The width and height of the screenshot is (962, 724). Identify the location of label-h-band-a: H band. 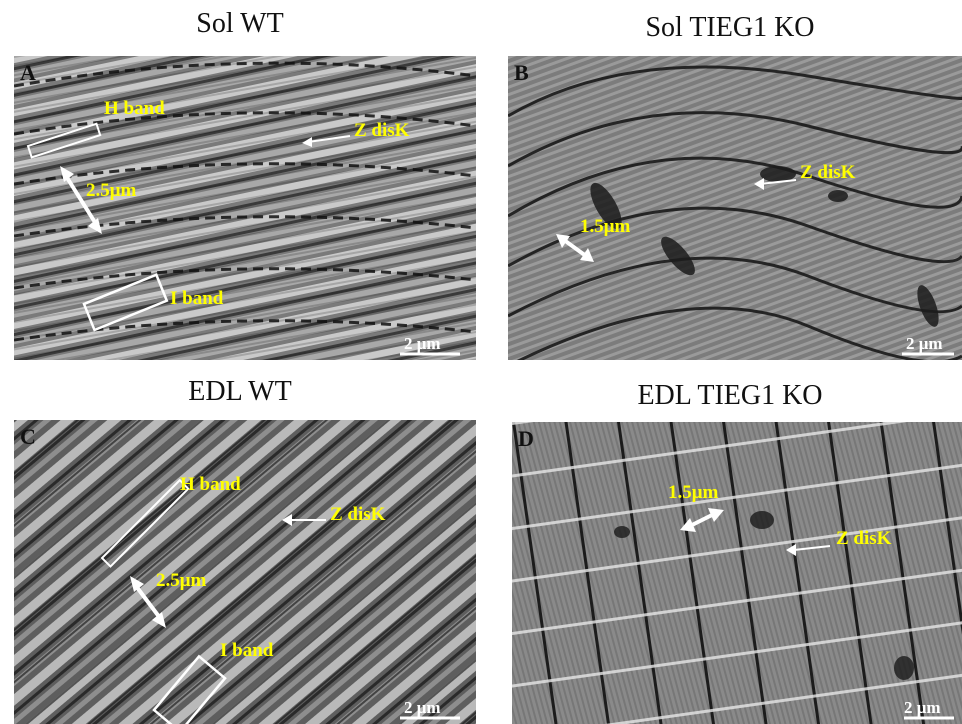
(134, 108).